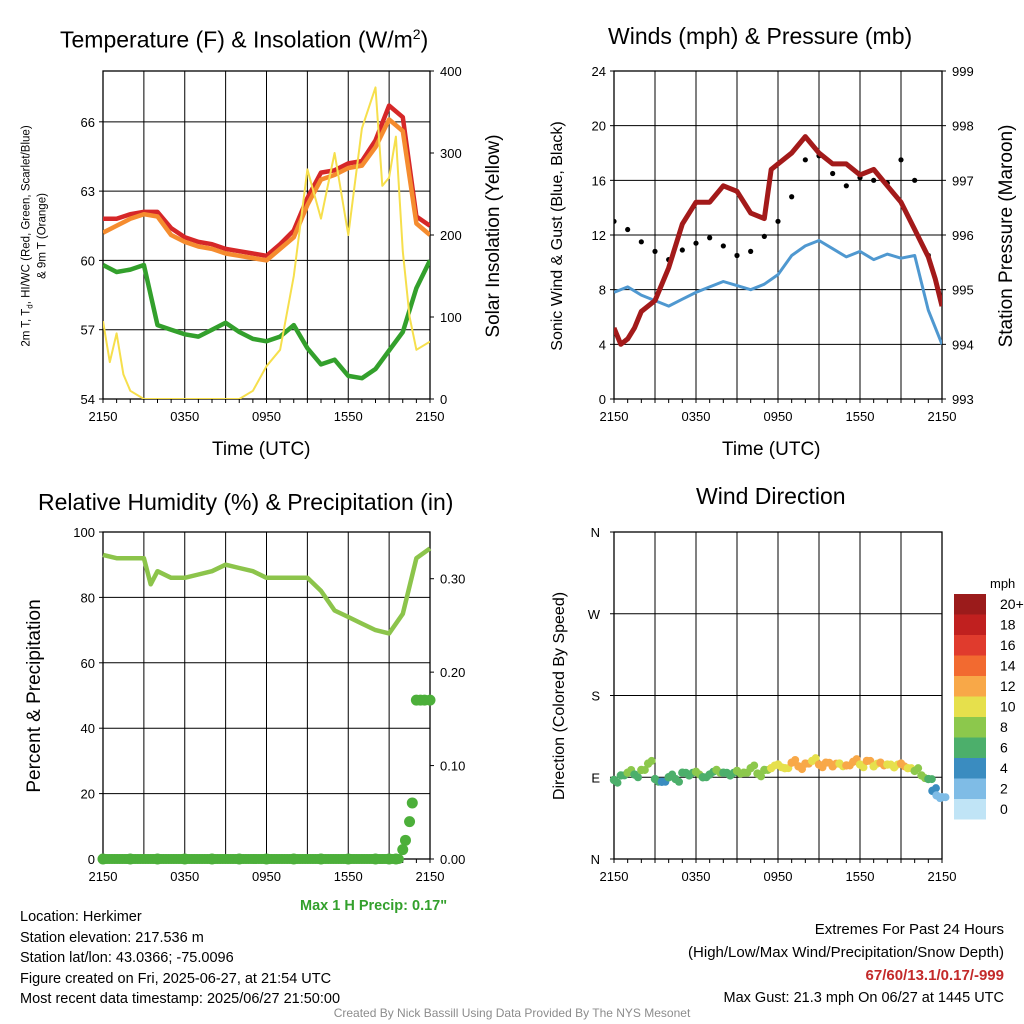  I want to click on wind-y2tick-label: 998, so click(963, 126).